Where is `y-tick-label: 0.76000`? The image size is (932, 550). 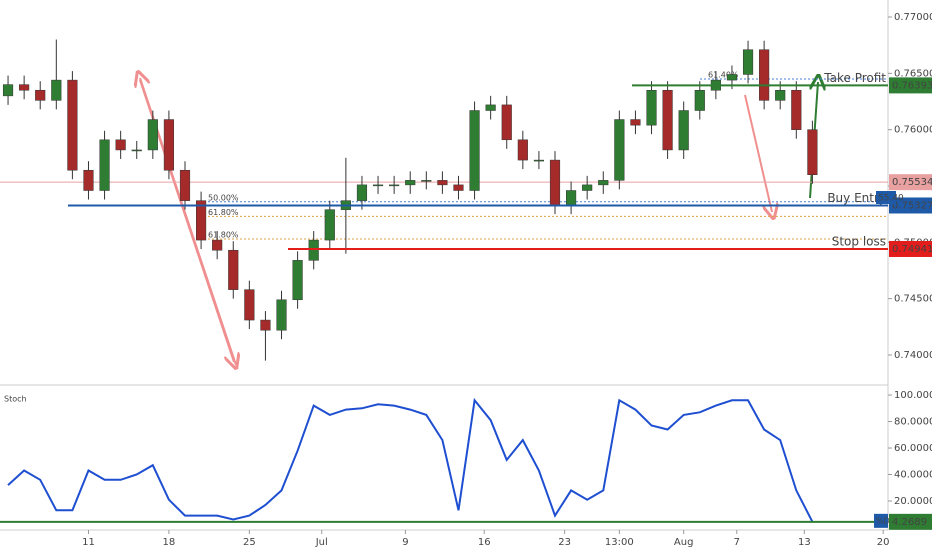
y-tick-label: 0.76000 is located at coordinates (913, 130).